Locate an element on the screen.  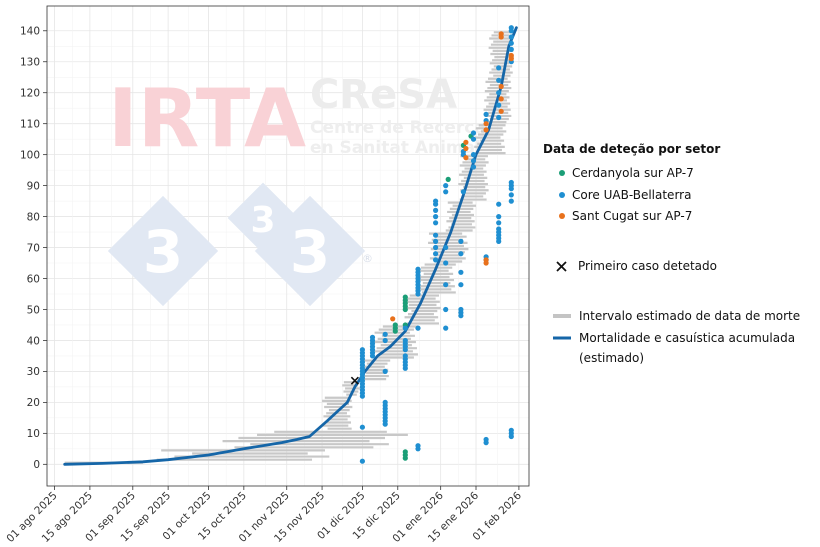
watermark-cresa-sub2: en Sanitat Animal is located at coordinates (395, 148).